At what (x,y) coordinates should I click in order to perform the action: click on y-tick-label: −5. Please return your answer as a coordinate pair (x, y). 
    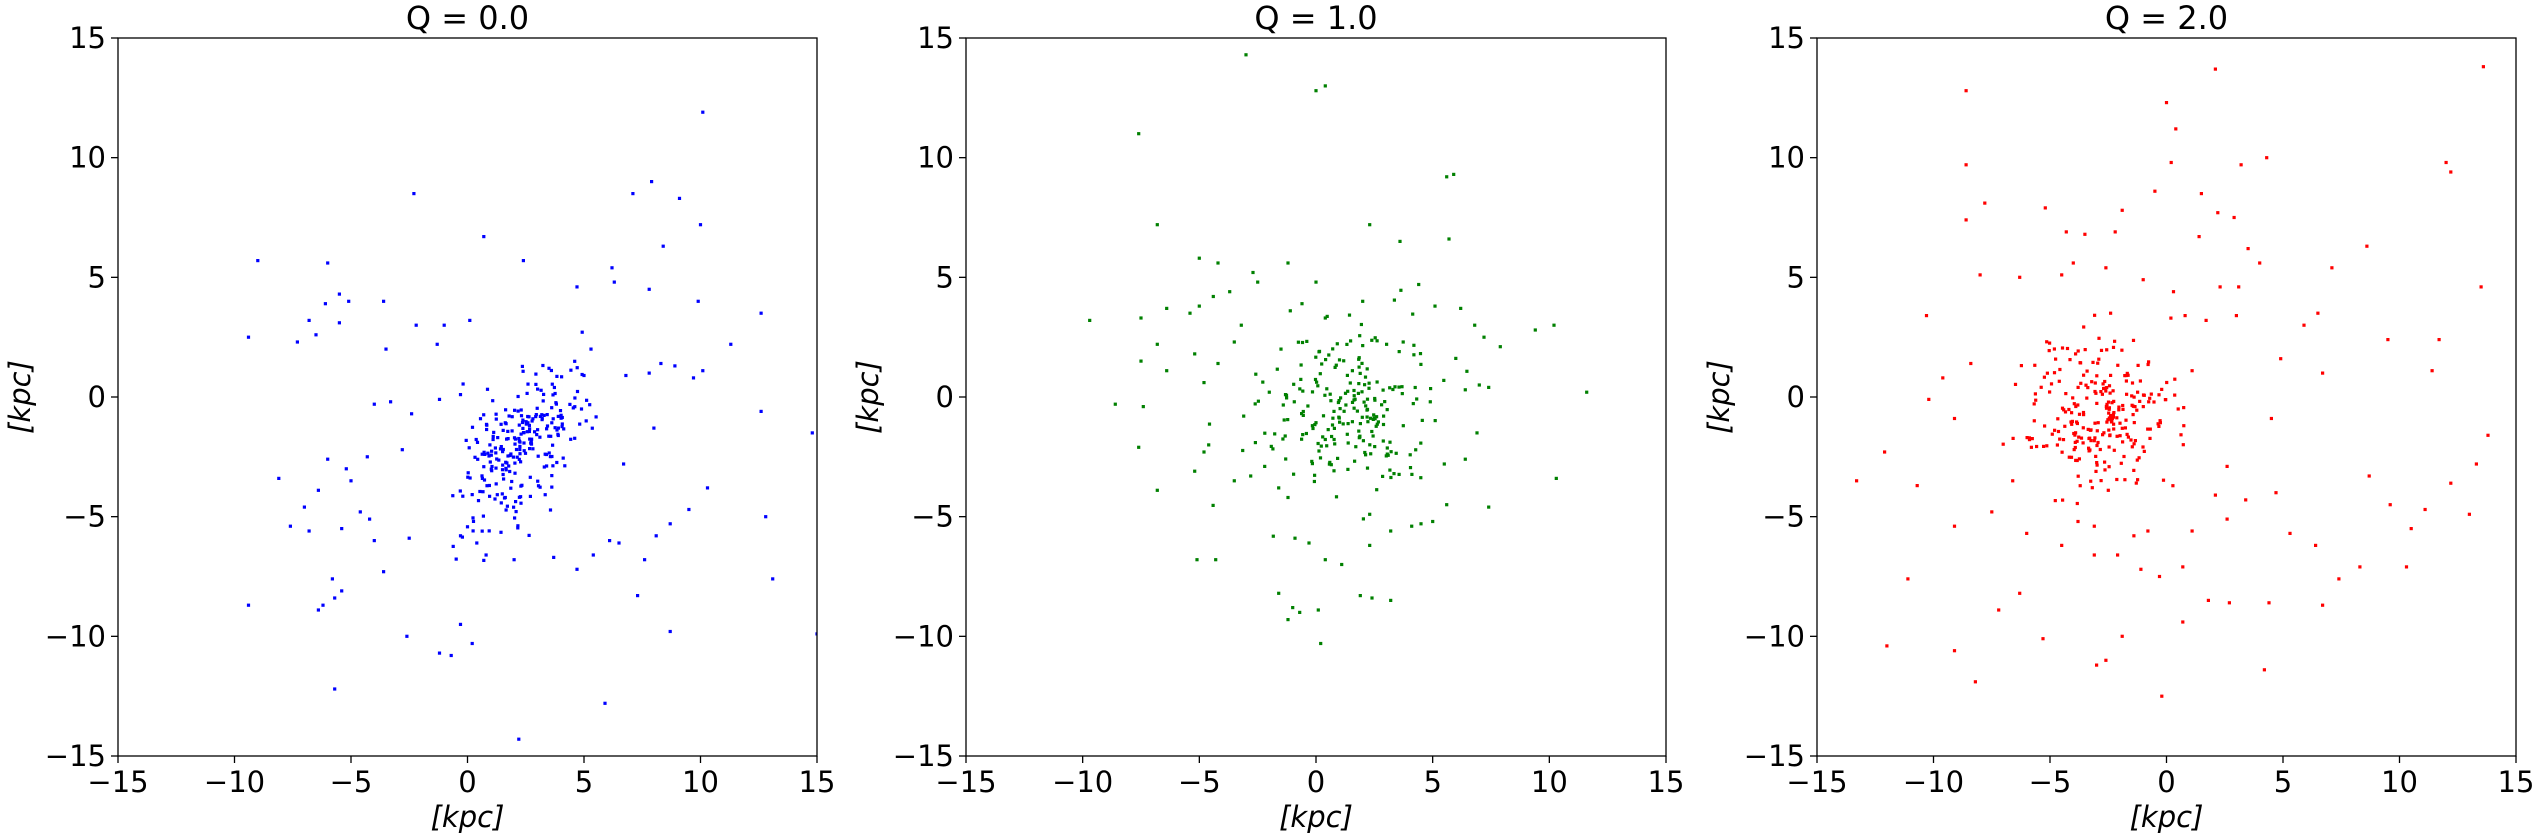
    Looking at the image, I should click on (84, 517).